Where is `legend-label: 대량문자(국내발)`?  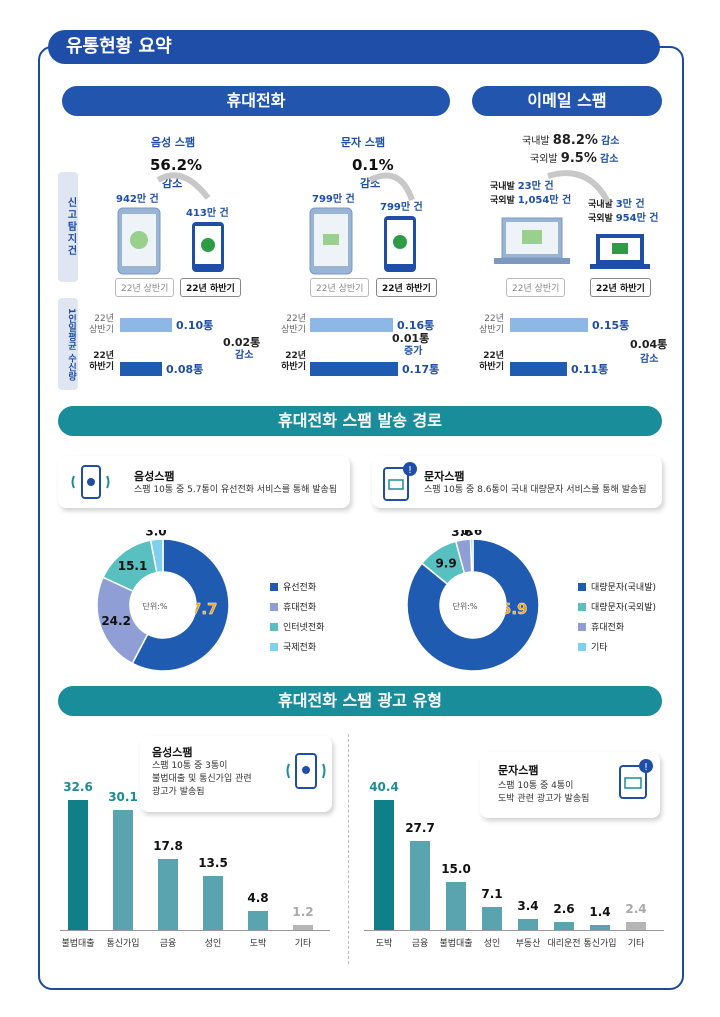
legend-label: 대량문자(국내발) is located at coordinates (623, 588).